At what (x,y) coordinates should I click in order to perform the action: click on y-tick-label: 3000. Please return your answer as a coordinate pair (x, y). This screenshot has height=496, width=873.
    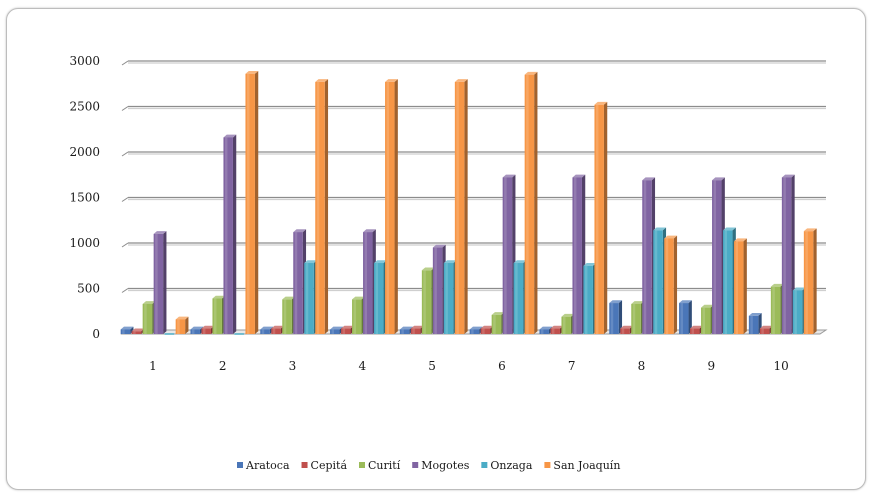
    Looking at the image, I should click on (84, 61).